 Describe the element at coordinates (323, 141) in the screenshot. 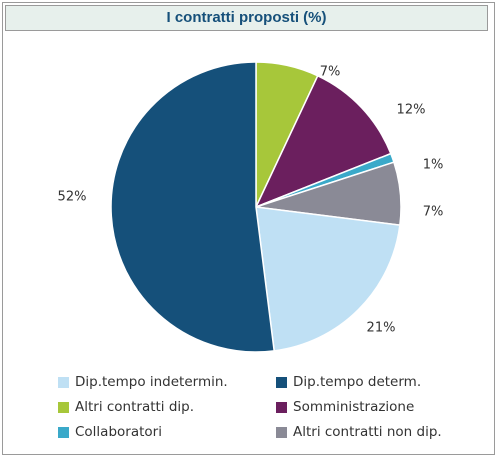

I see `pie-slice-somministrazione` at that location.